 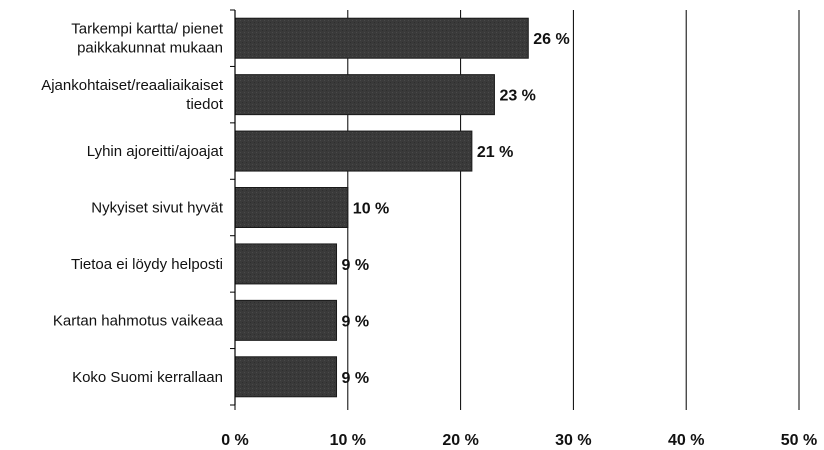 I want to click on x-tick-label-10: 10 %, so click(x=348, y=440).